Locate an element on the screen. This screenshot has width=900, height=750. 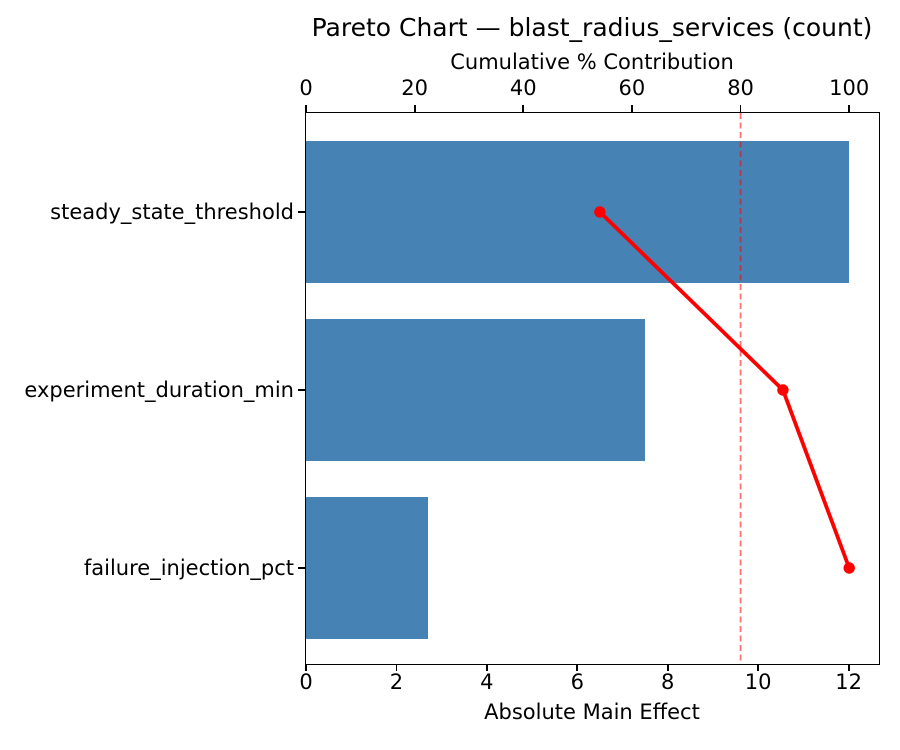
x-tick-label: 8 is located at coordinates (668, 682).